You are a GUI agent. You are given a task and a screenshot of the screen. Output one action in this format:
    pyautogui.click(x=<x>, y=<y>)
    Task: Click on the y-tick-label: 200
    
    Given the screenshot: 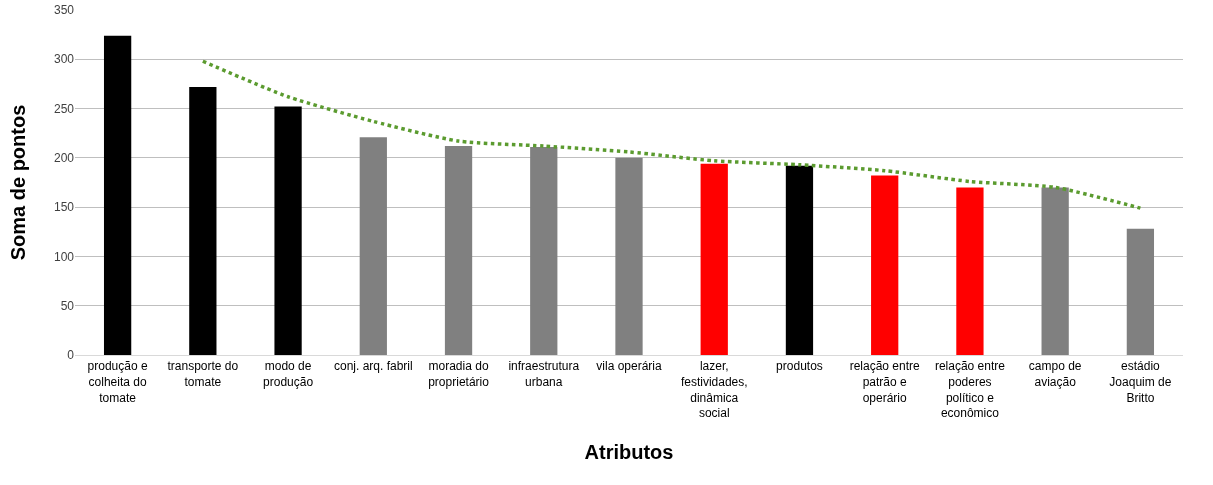 What is the action you would take?
    pyautogui.click(x=64, y=158)
    